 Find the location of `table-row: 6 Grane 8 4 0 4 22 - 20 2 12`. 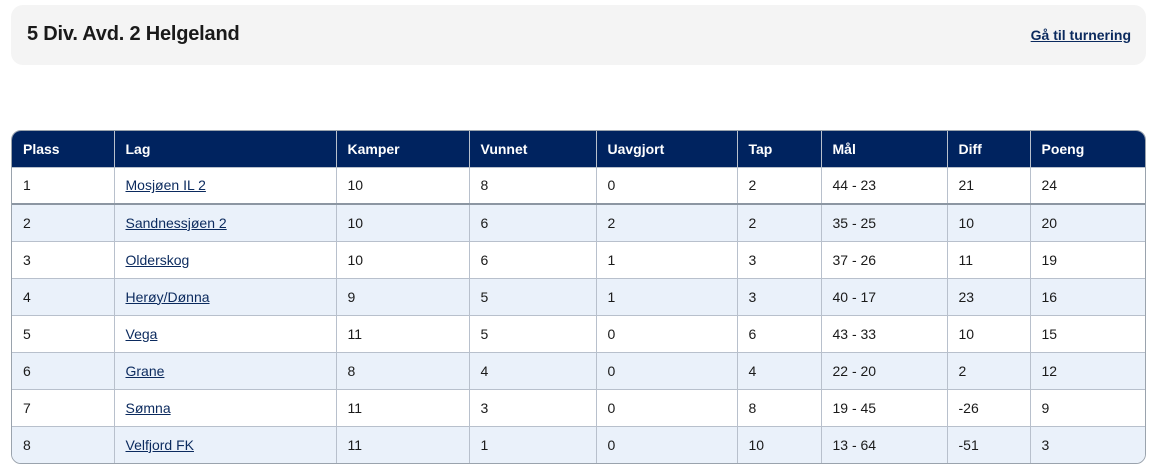

table-row: 6 Grane 8 4 0 4 22 - 20 2 12 is located at coordinates (578, 370).